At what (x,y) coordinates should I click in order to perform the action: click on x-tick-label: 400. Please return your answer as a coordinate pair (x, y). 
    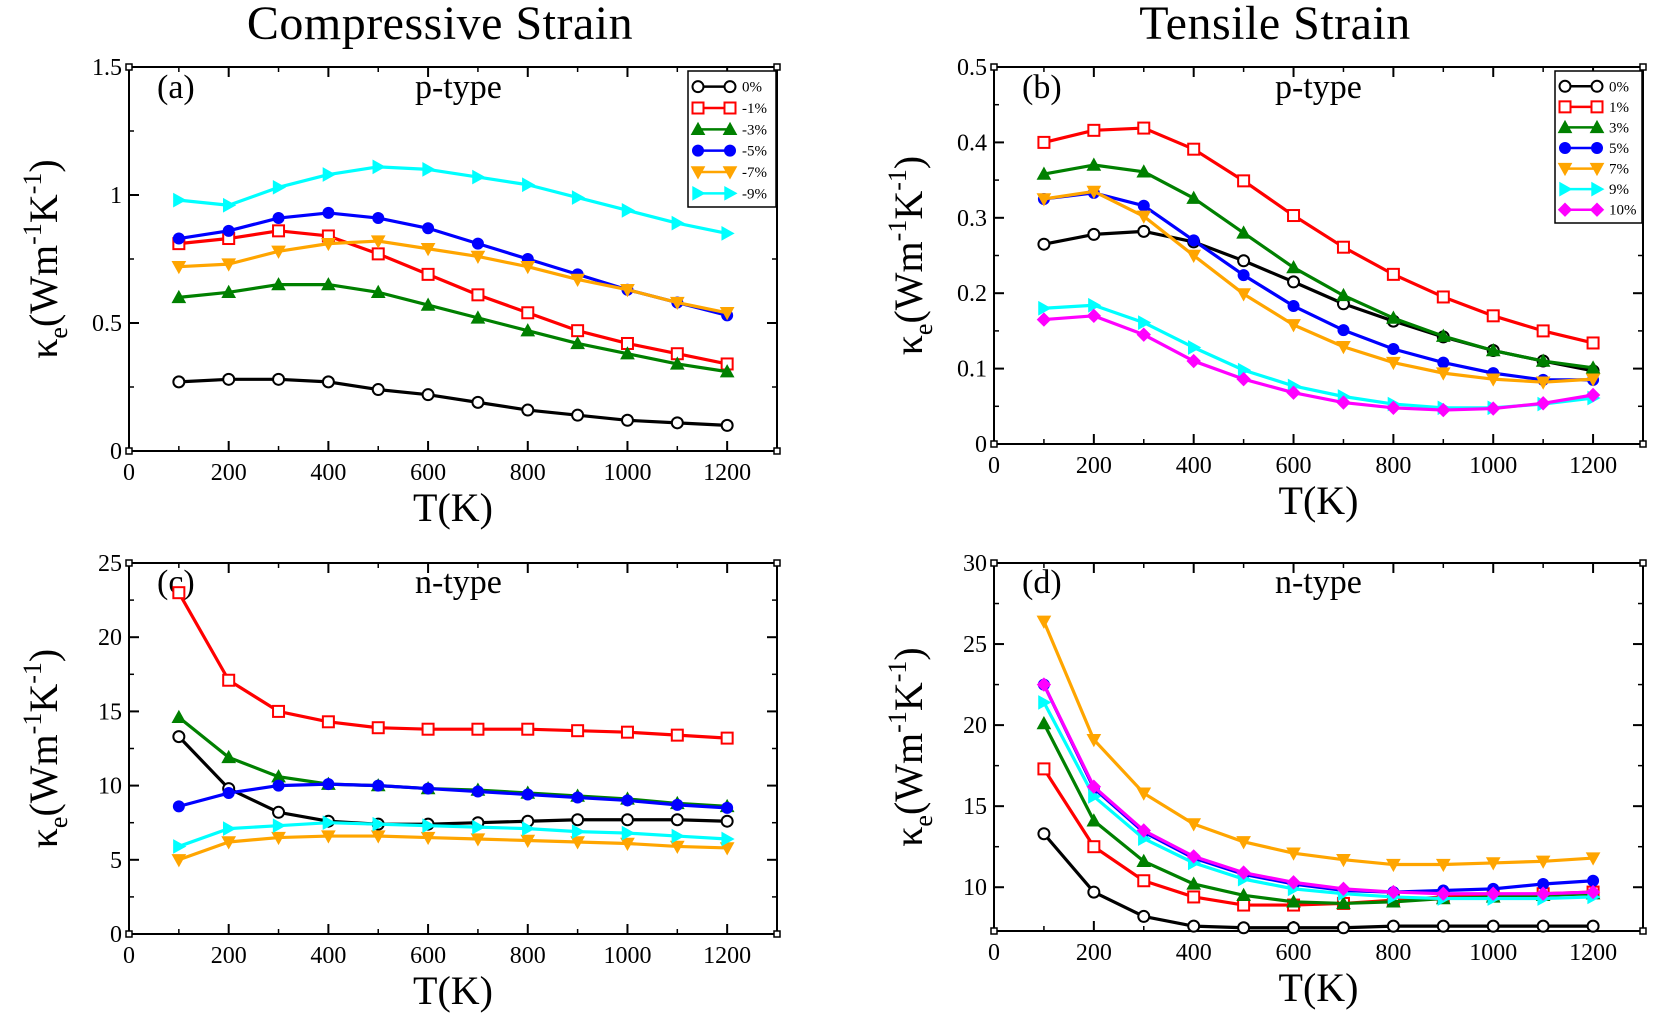
    Looking at the image, I should click on (328, 956).